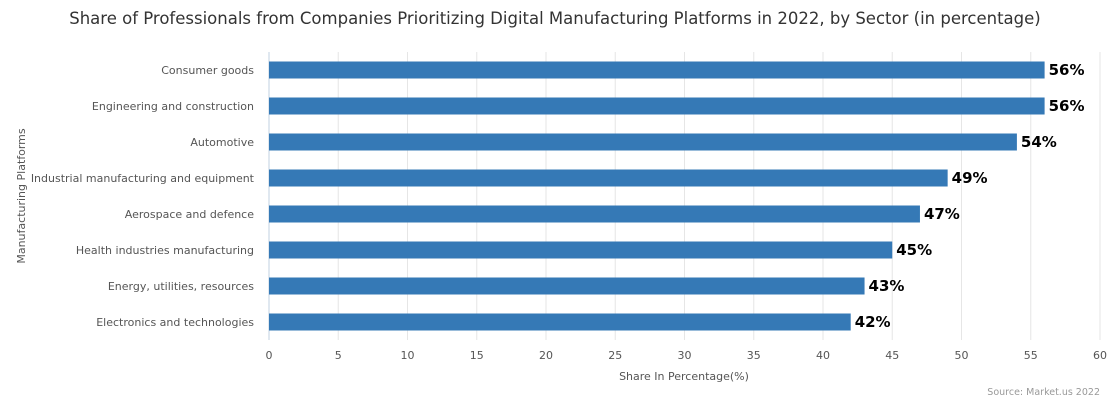 The image size is (1110, 400). I want to click on x-tick-label: 10, so click(408, 355).